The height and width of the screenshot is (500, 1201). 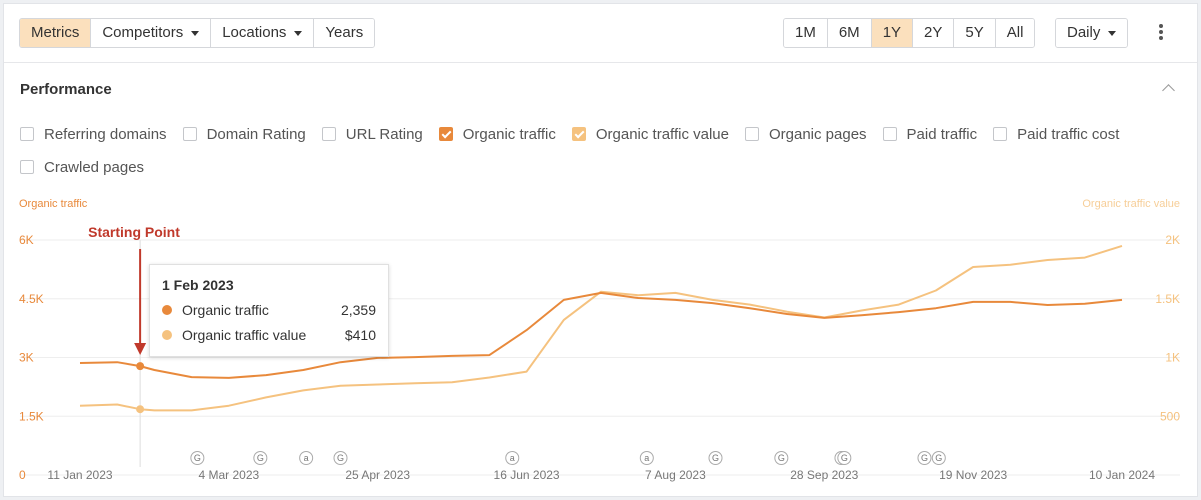 I want to click on metric-checkbox: Paid traffic, so click(x=930, y=134).